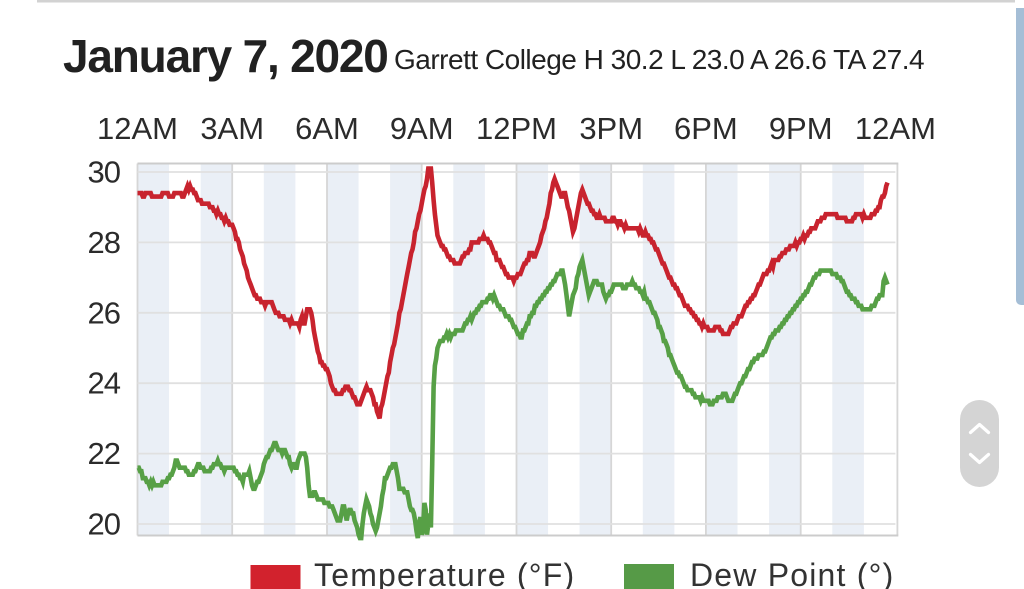 The image size is (1024, 589). What do you see at coordinates (104, 312) in the screenshot?
I see `svg-text: 26` at bounding box center [104, 312].